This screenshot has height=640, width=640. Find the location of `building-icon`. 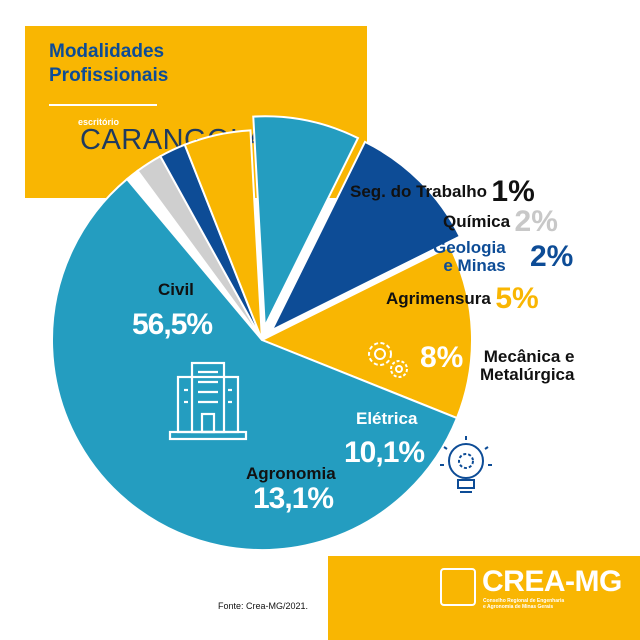

building-icon is located at coordinates (208, 401).